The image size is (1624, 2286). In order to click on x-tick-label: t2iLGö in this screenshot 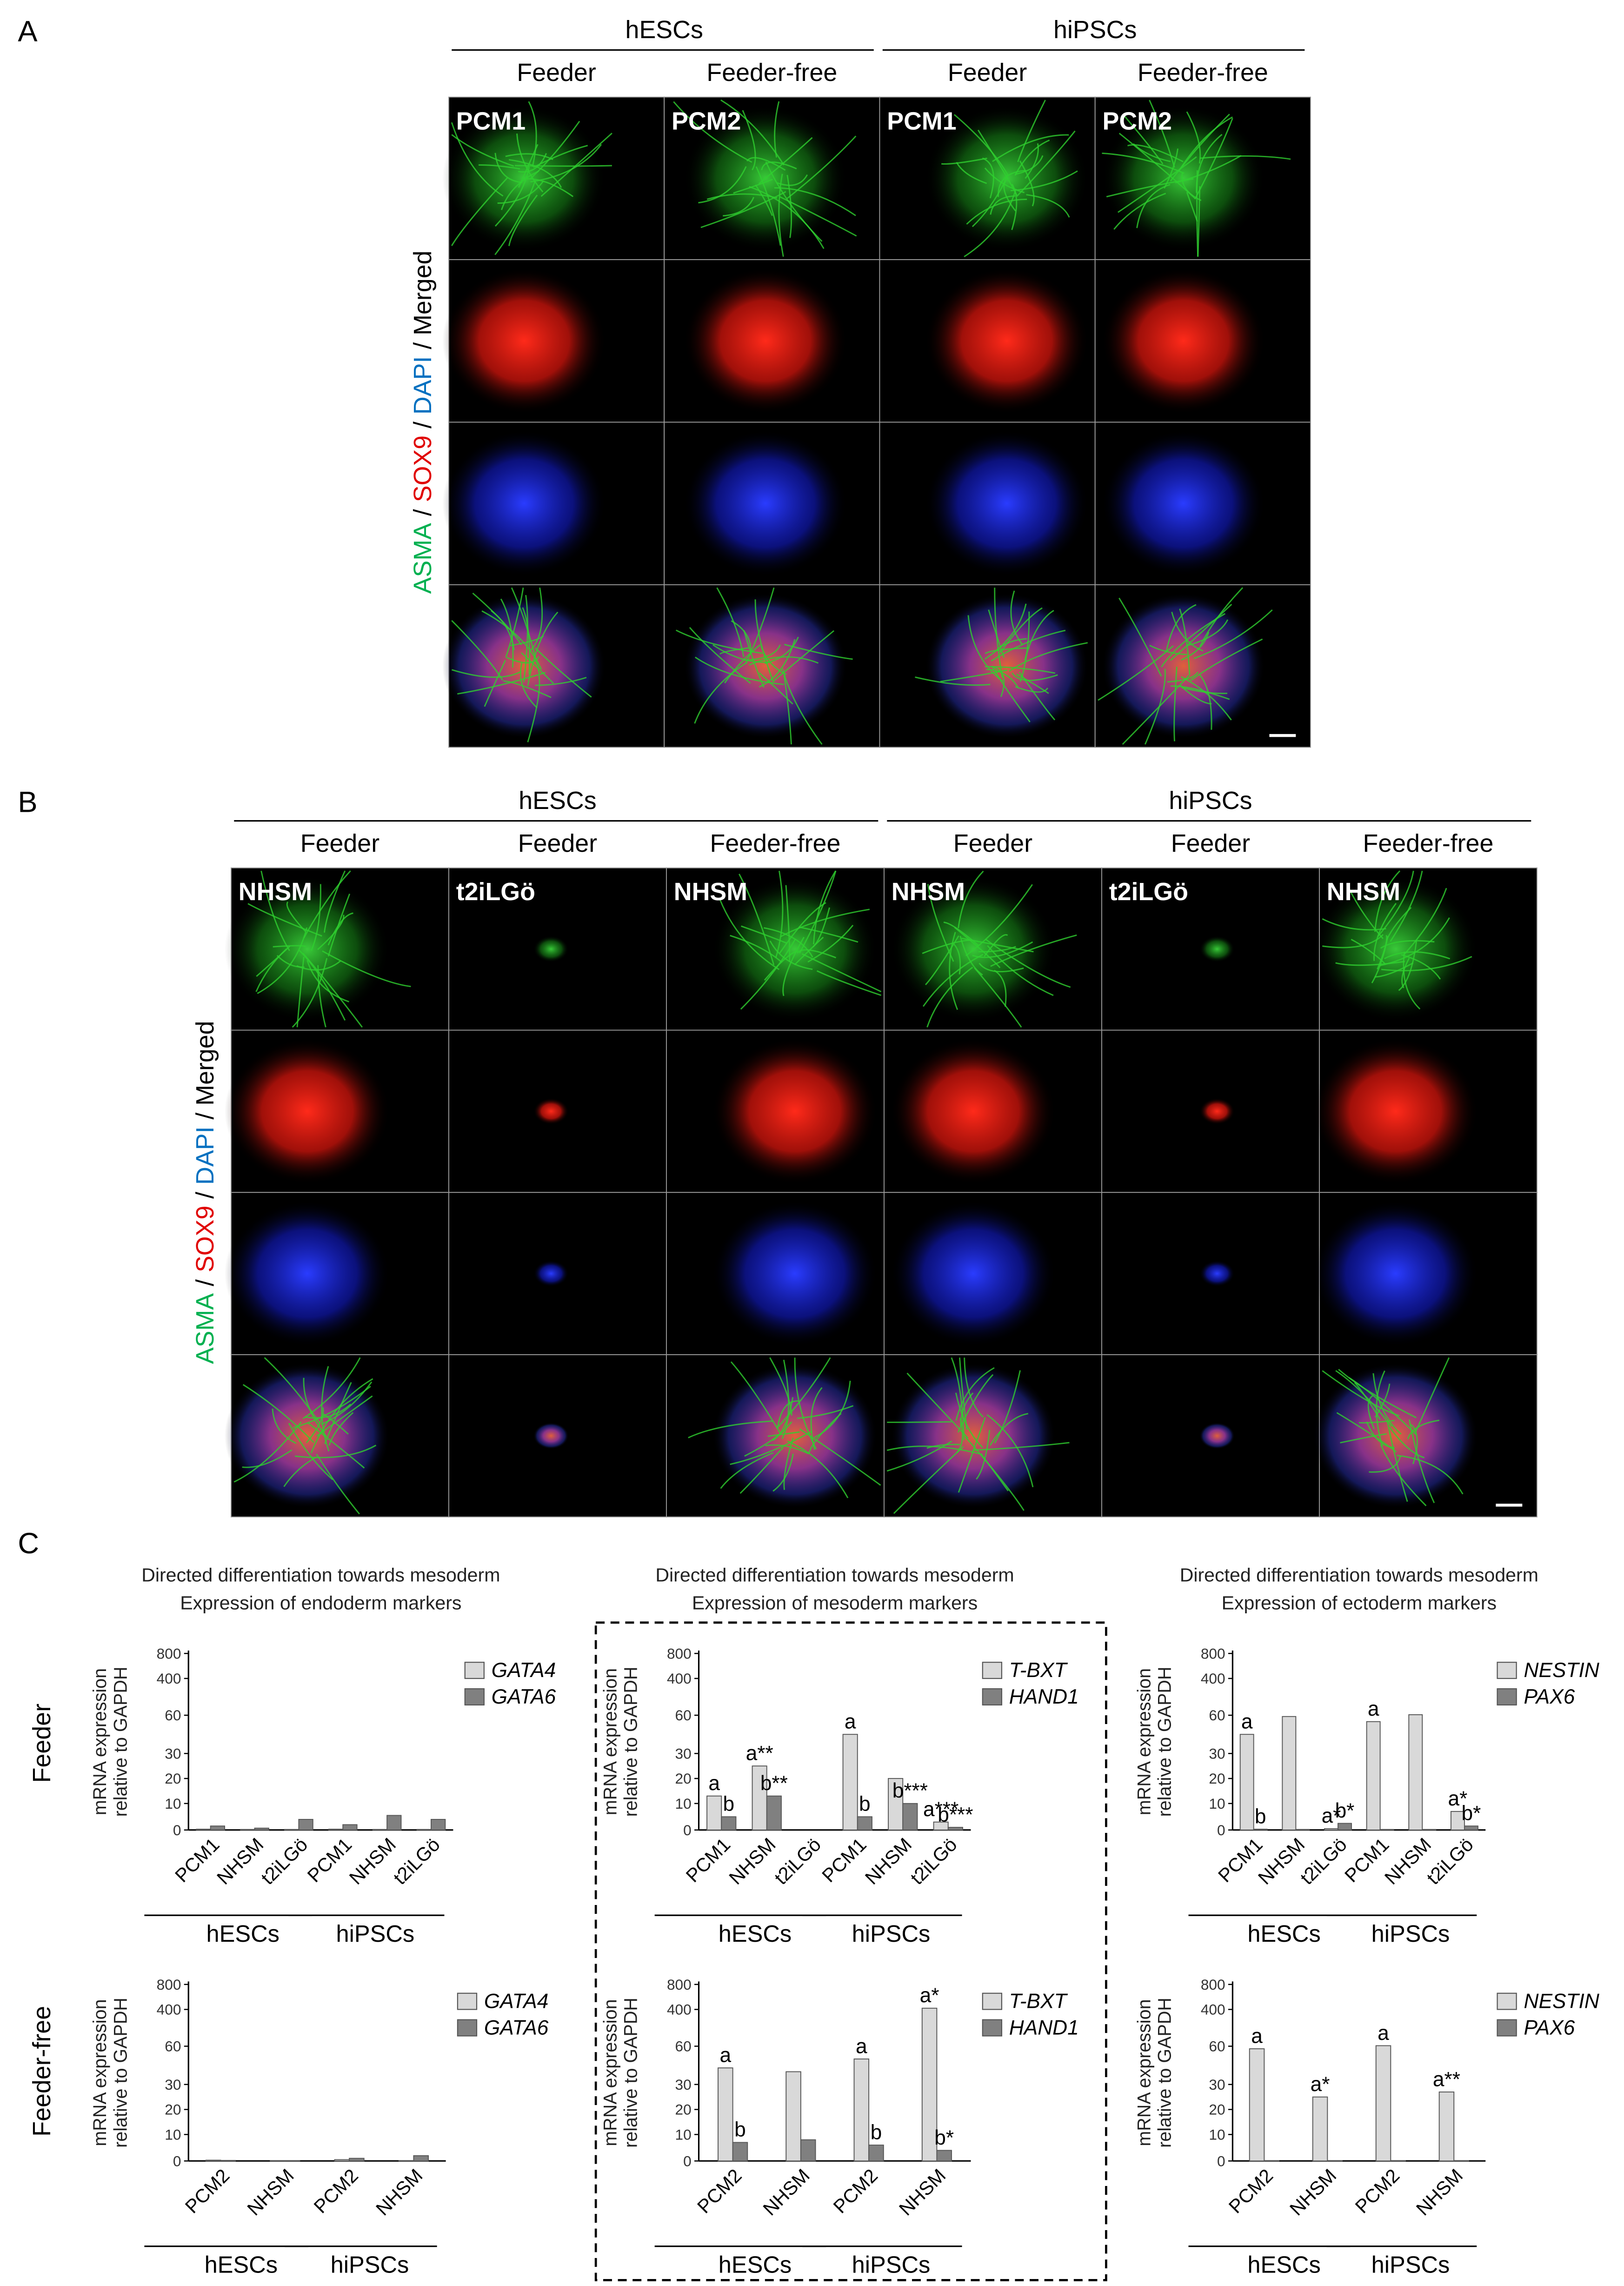, I will do `click(1323, 1862)`.